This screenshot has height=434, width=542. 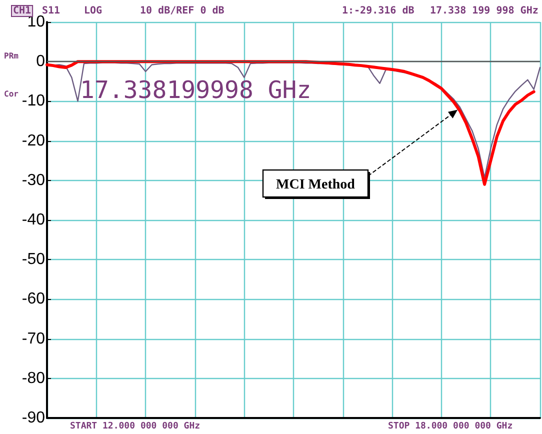 What do you see at coordinates (34, 259) in the screenshot?
I see `y-tick-label: -50` at bounding box center [34, 259].